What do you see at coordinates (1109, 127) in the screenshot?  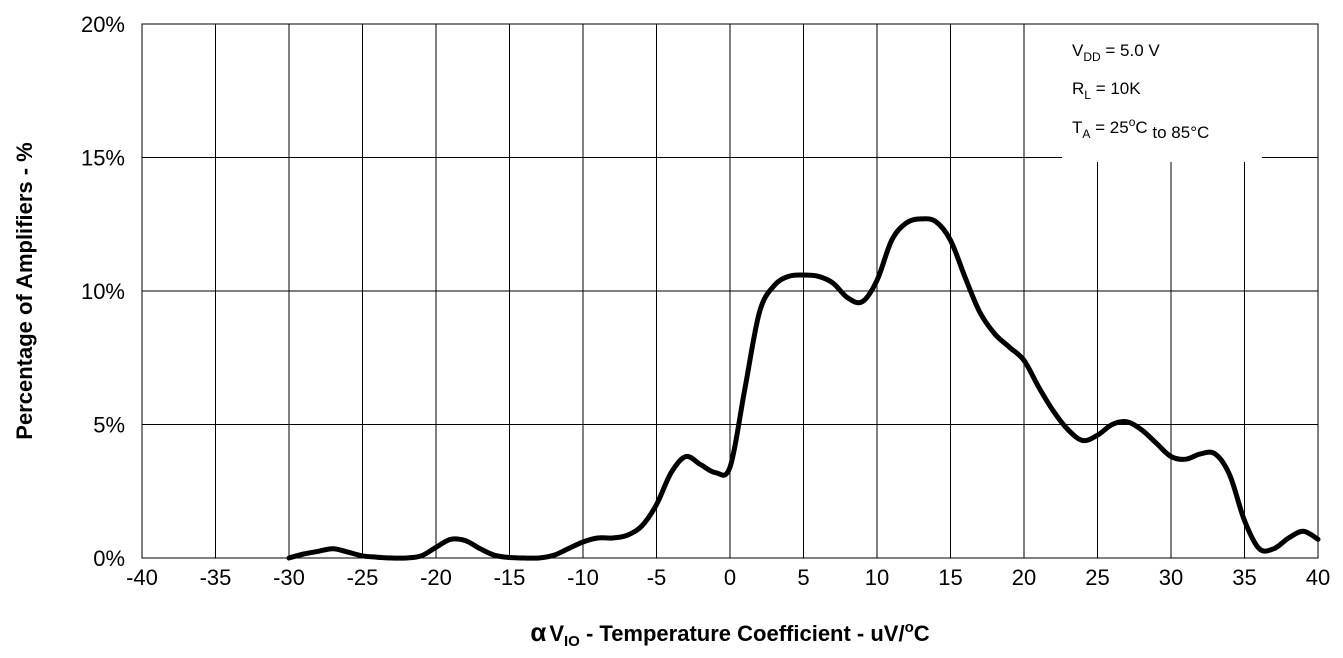 I see `annotation-ta-rest: = 25` at bounding box center [1109, 127].